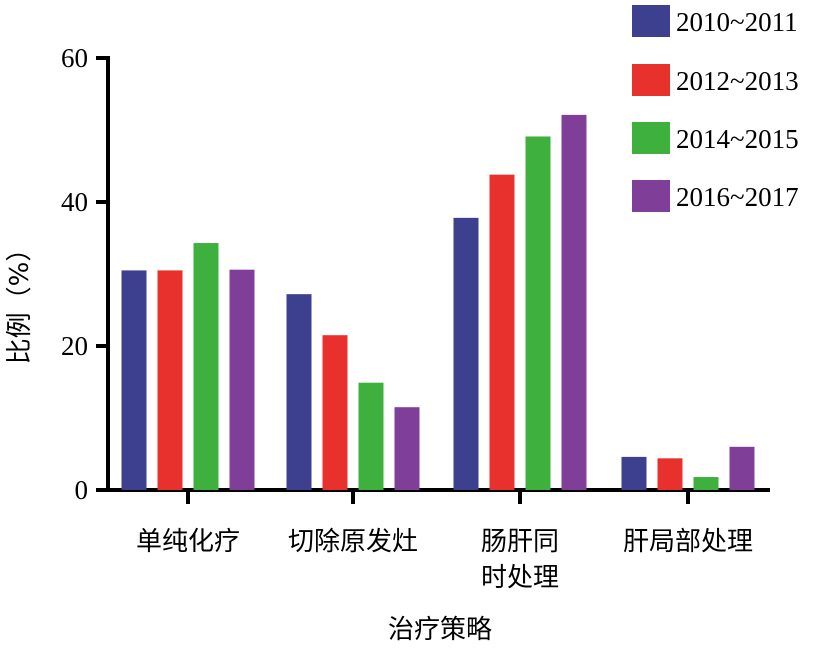  I want to click on y-tick-label: 60, so click(74, 58).